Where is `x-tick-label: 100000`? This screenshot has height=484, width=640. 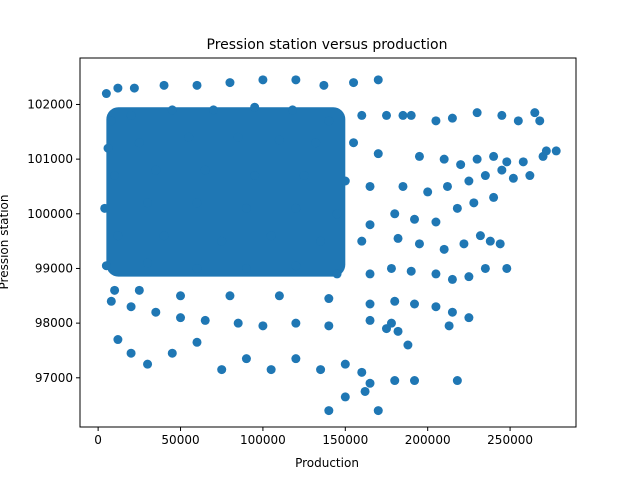
x-tick-label: 100000 is located at coordinates (263, 440).